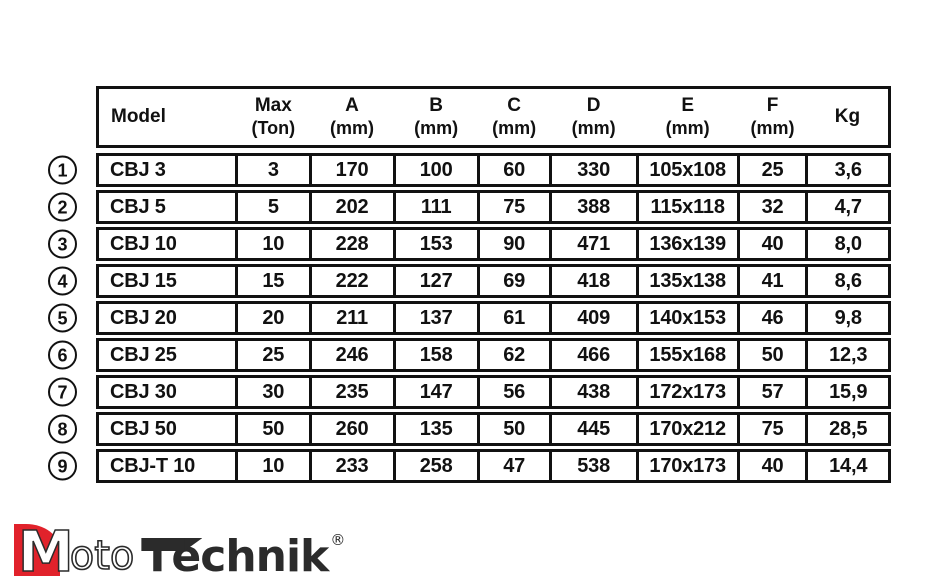  What do you see at coordinates (771, 318) in the screenshot?
I see `cell-f: 46` at bounding box center [771, 318].